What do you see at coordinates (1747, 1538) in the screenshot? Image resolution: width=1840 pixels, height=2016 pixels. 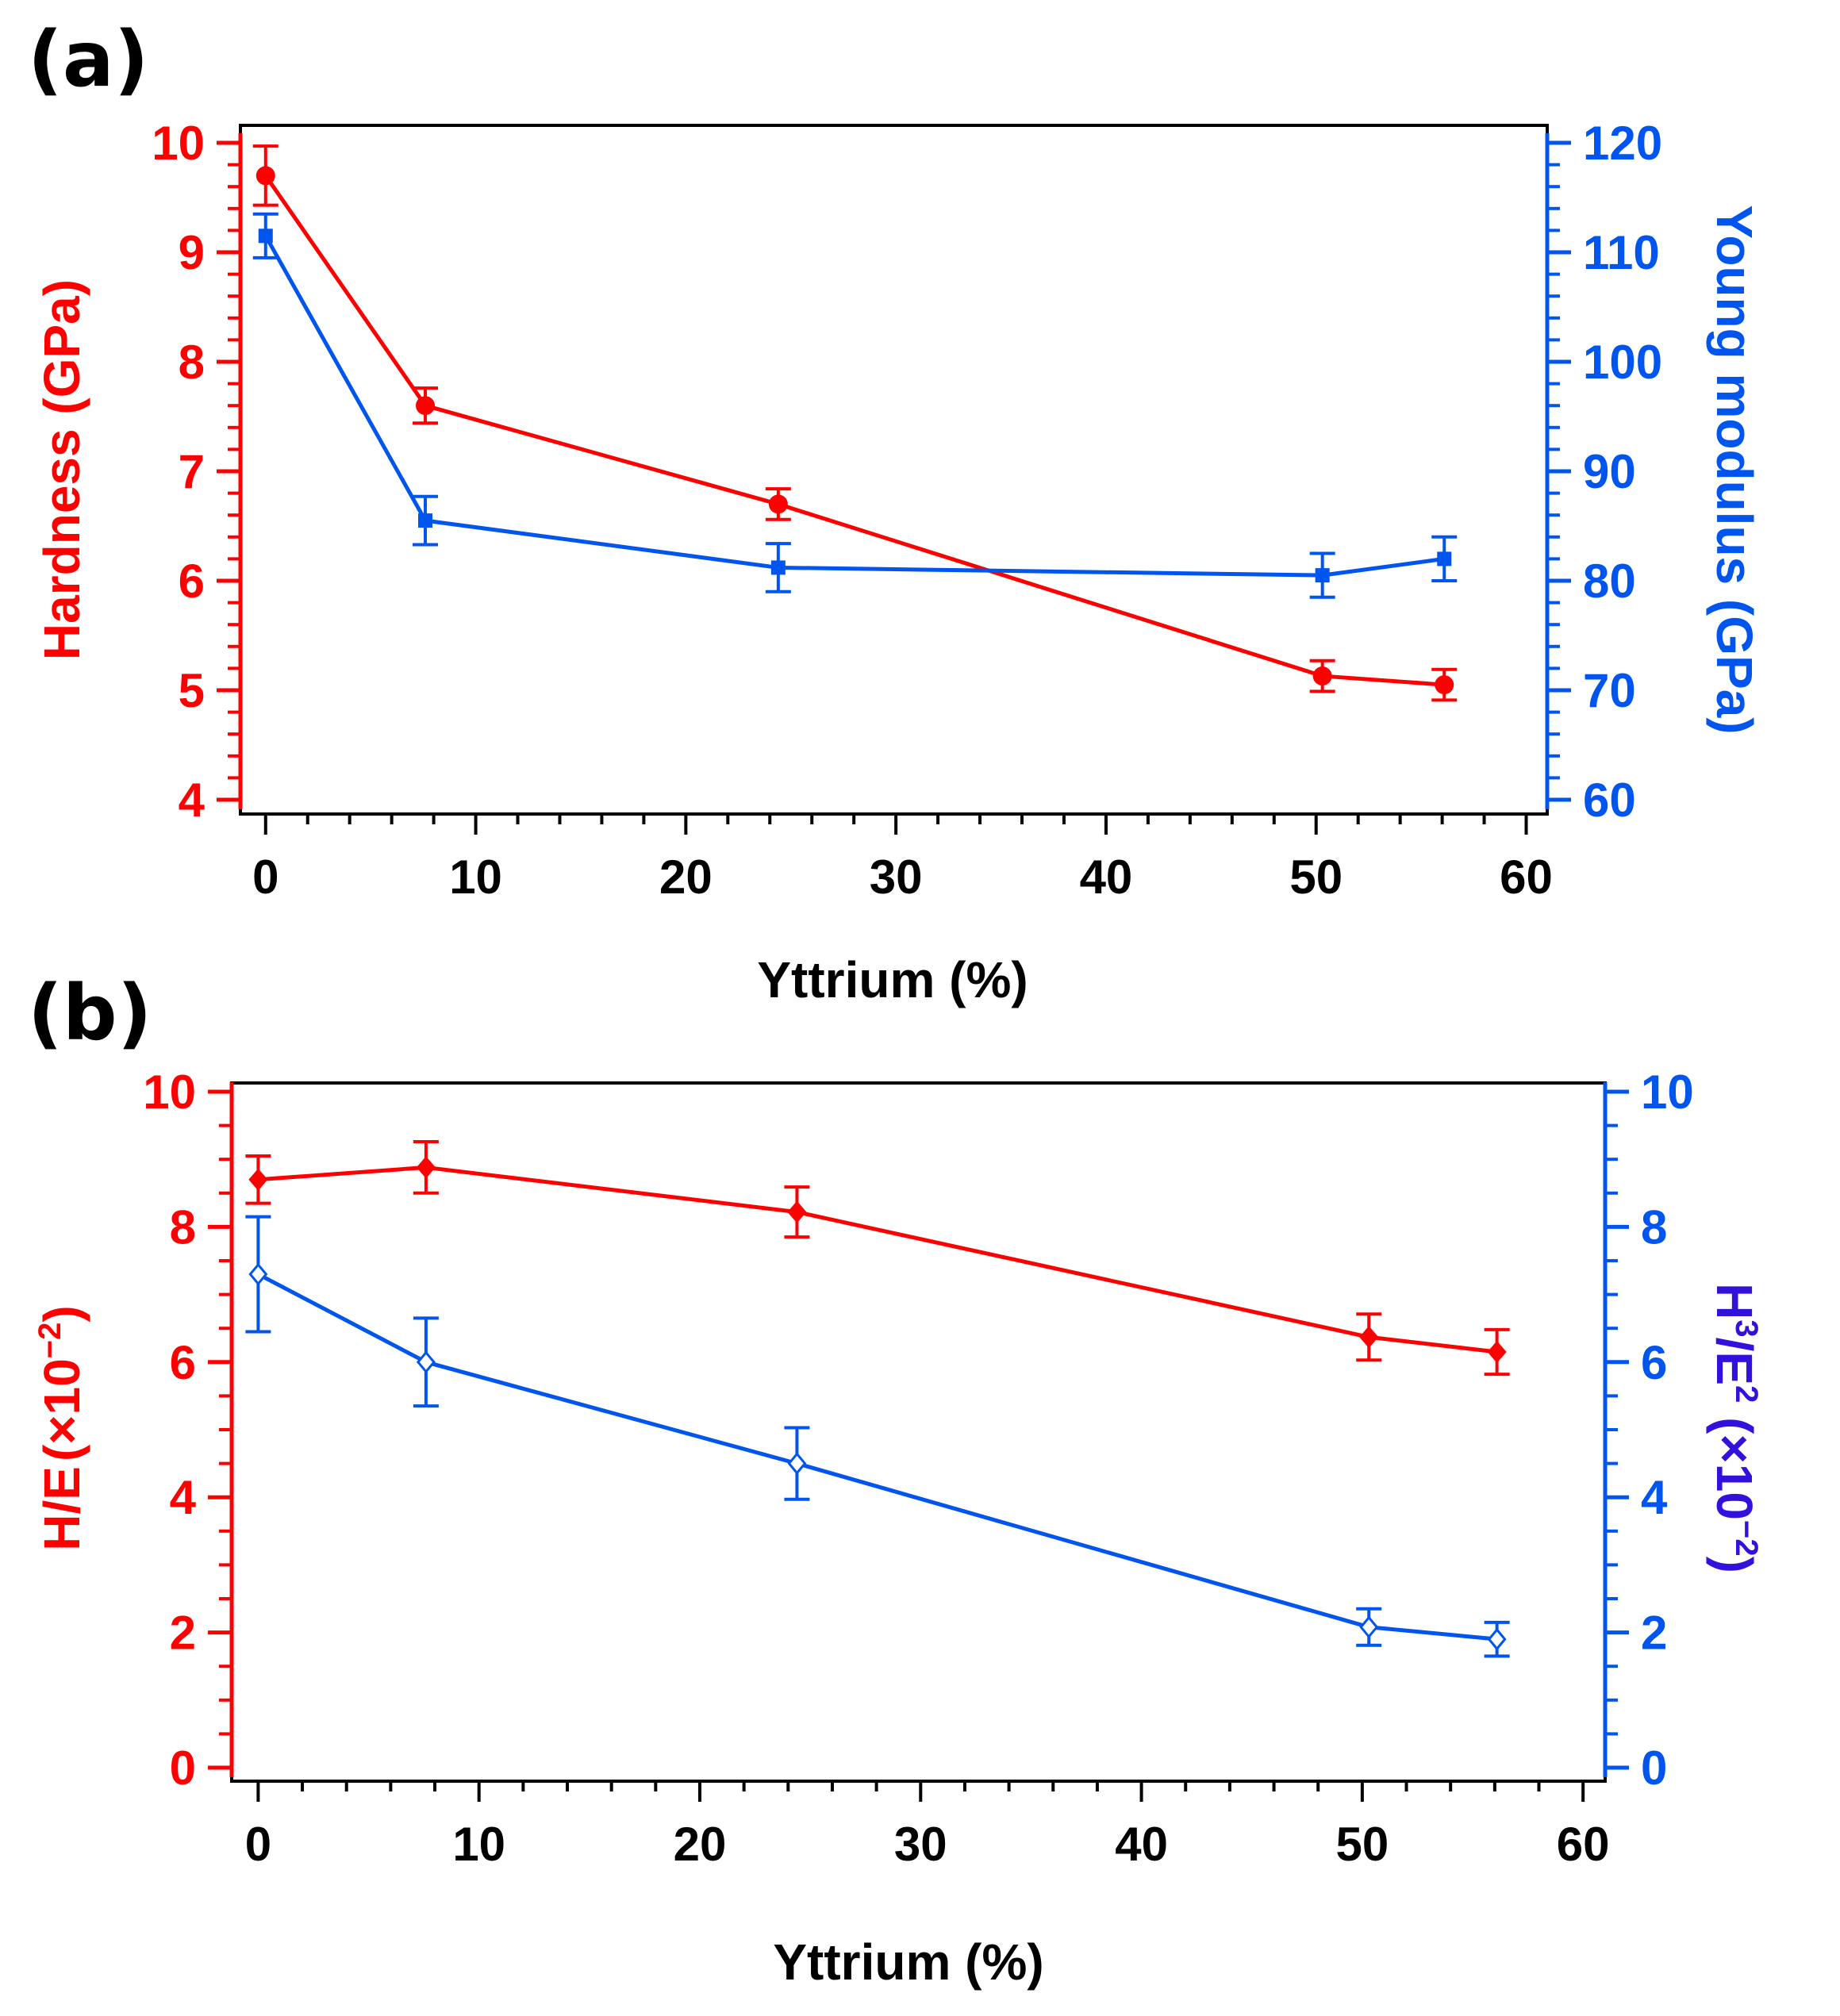 I see `panel-b-y-right-title-exp: −2` at bounding box center [1747, 1538].